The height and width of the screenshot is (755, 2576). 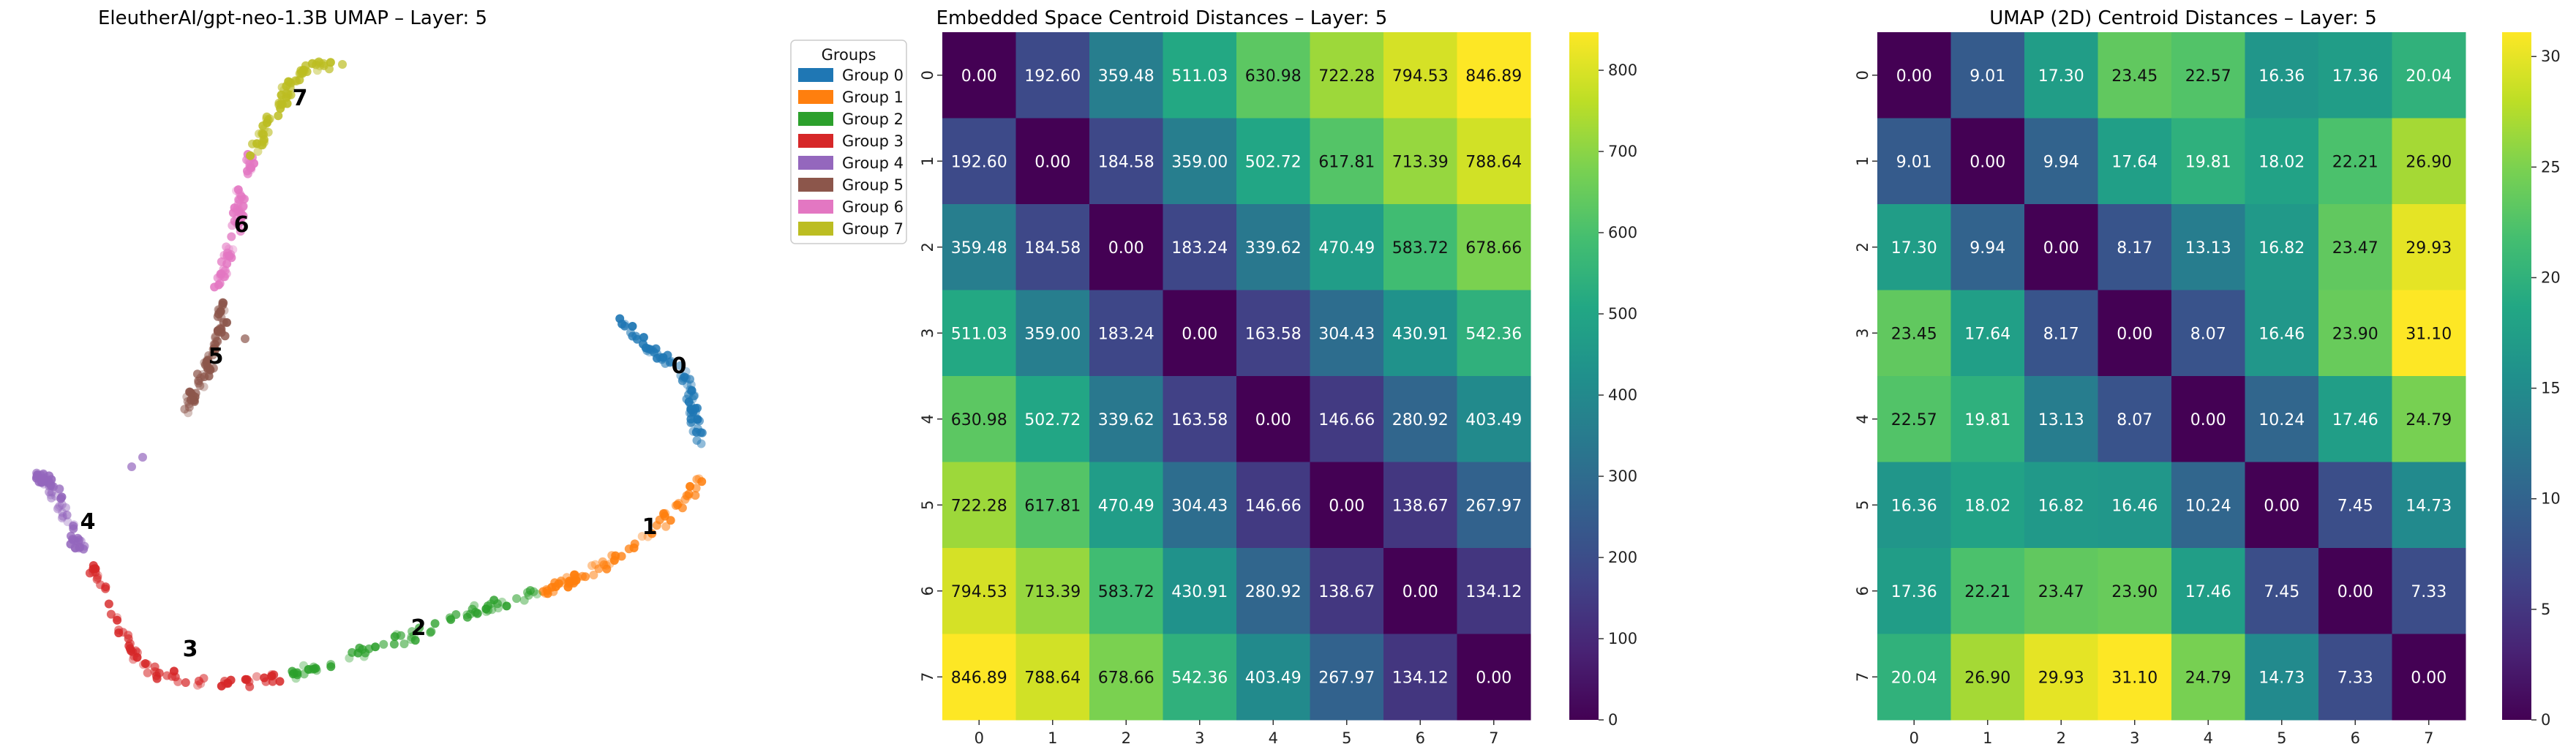 I want to click on heatmap-cell-value: 134.12, so click(x=1493, y=592).